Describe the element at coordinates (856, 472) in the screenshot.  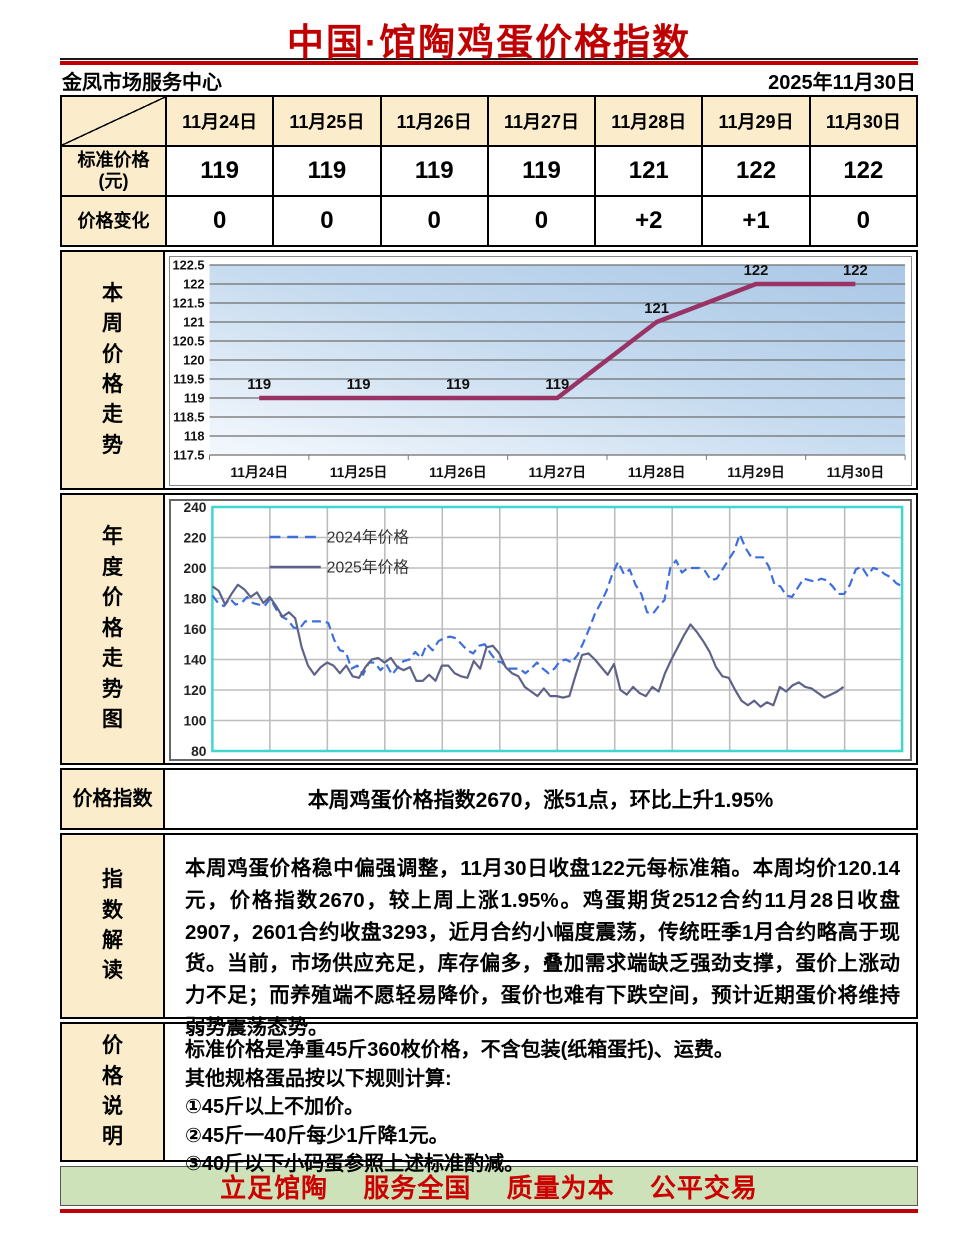
I see `svg-text: 11月30日` at that location.